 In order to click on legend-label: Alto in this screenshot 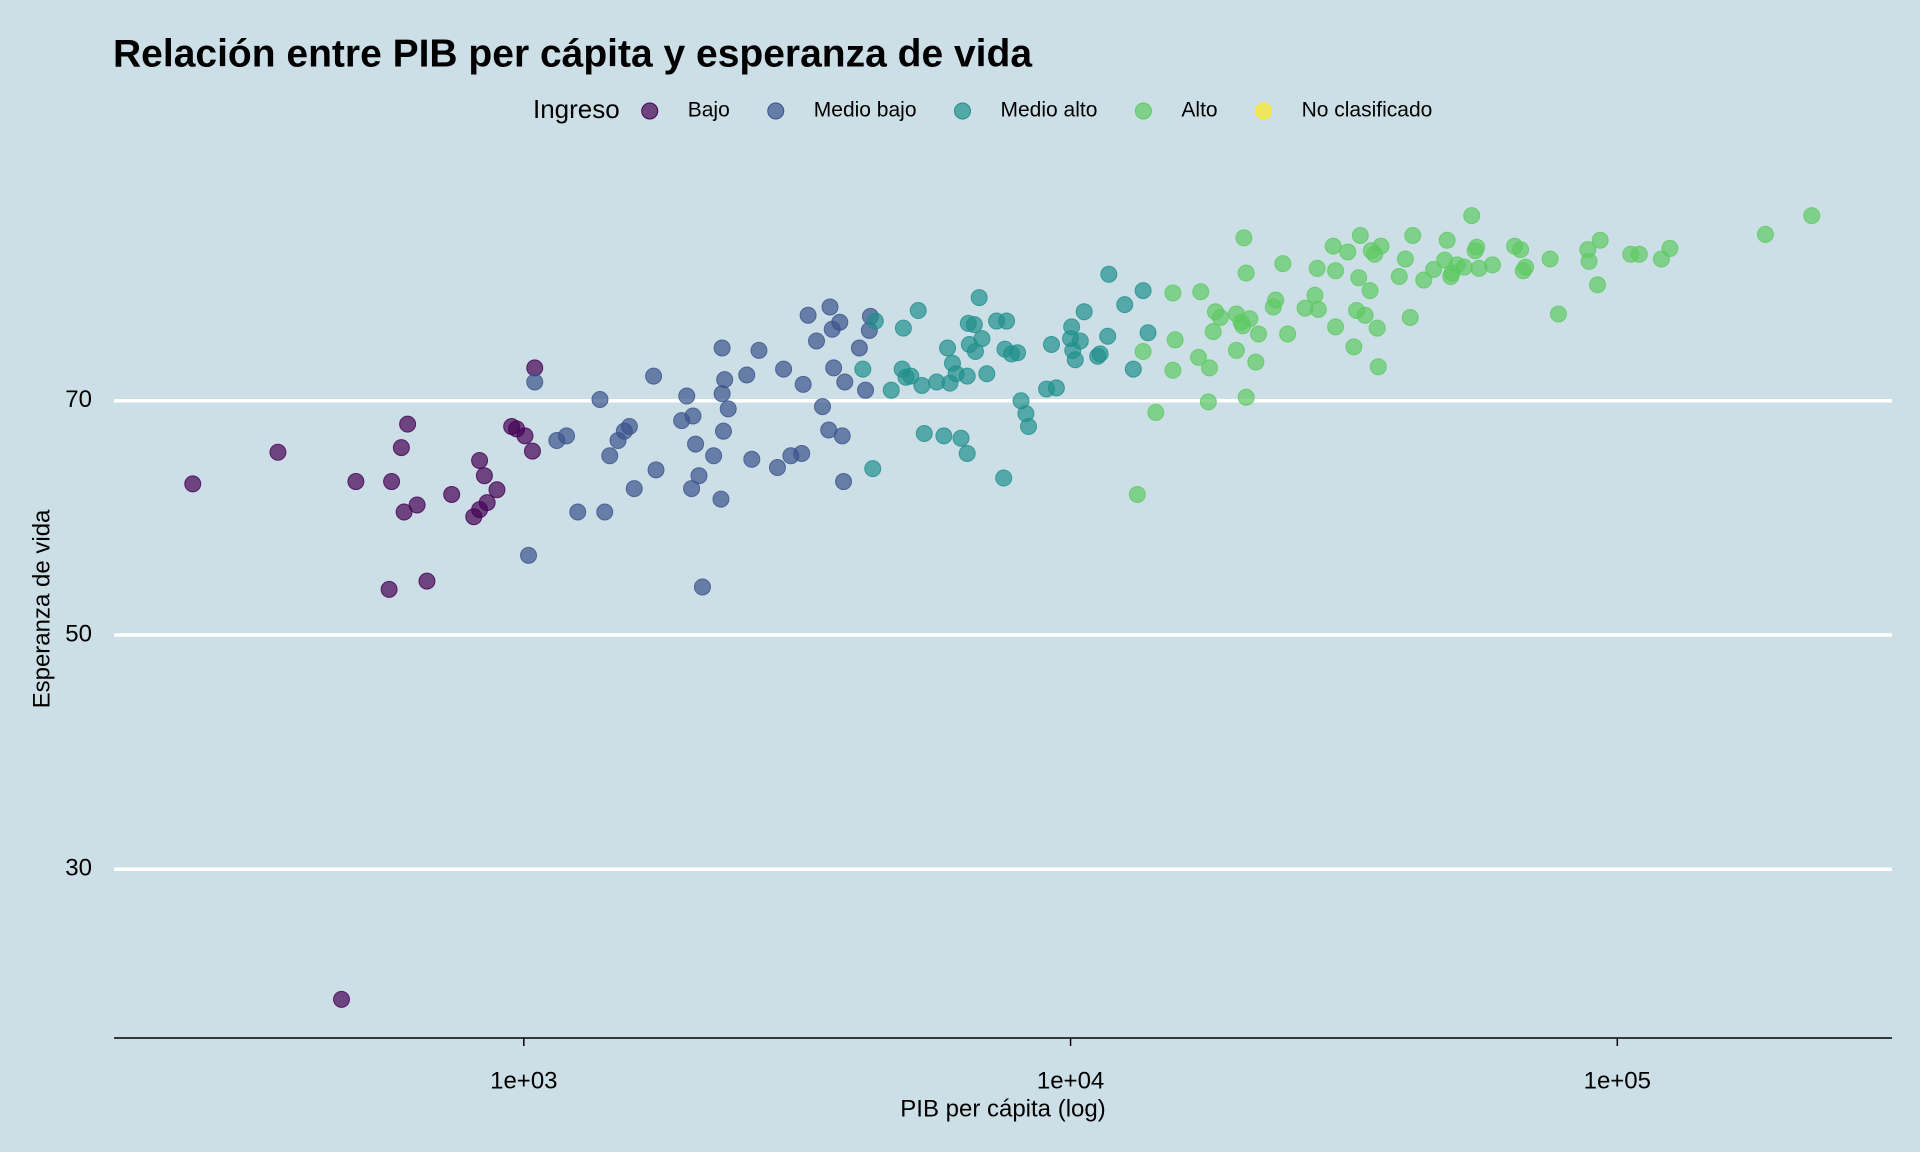, I will do `click(1199, 110)`.